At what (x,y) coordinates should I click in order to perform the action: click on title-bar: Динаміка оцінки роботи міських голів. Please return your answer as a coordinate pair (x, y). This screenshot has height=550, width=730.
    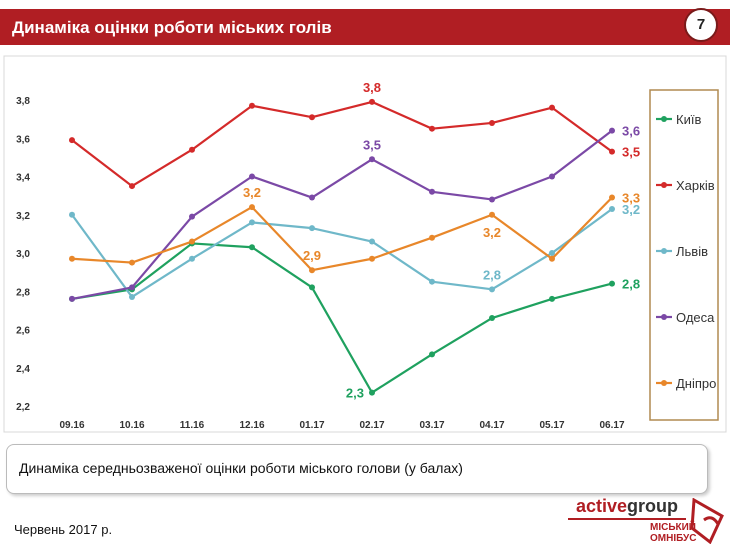
    Looking at the image, I should click on (365, 27).